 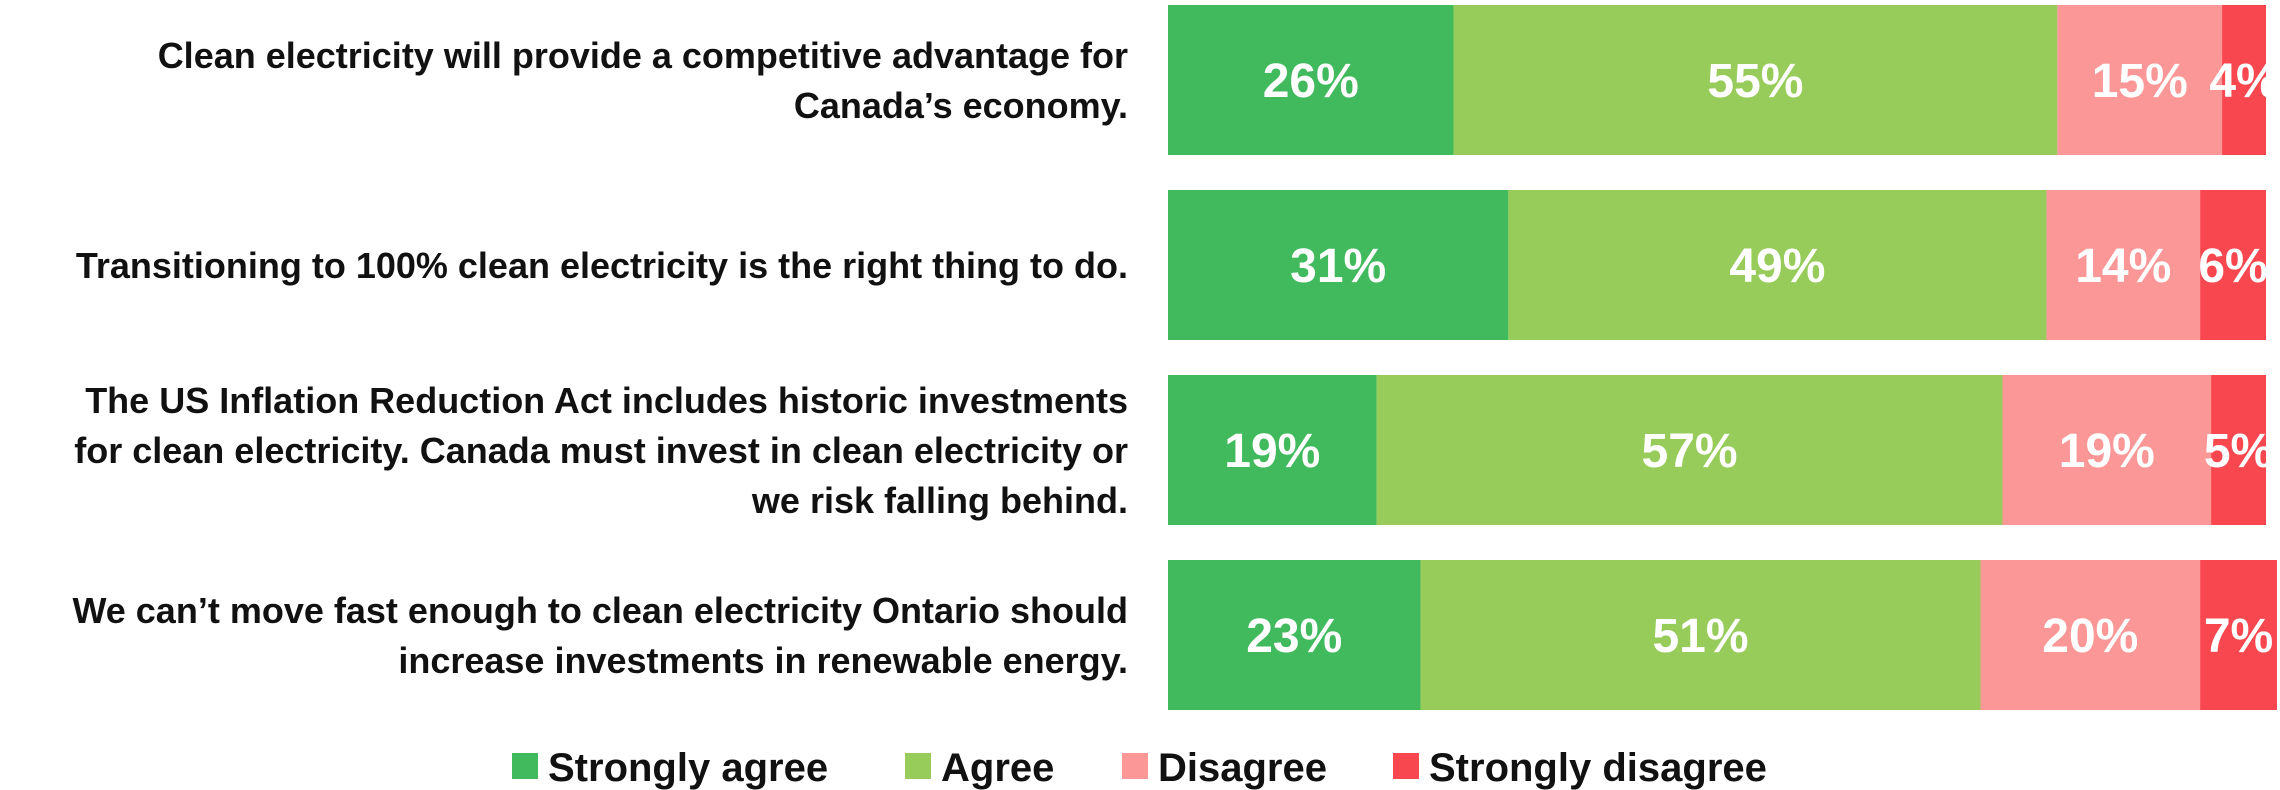 I want to click on data-label: 55%, so click(x=1755, y=81).